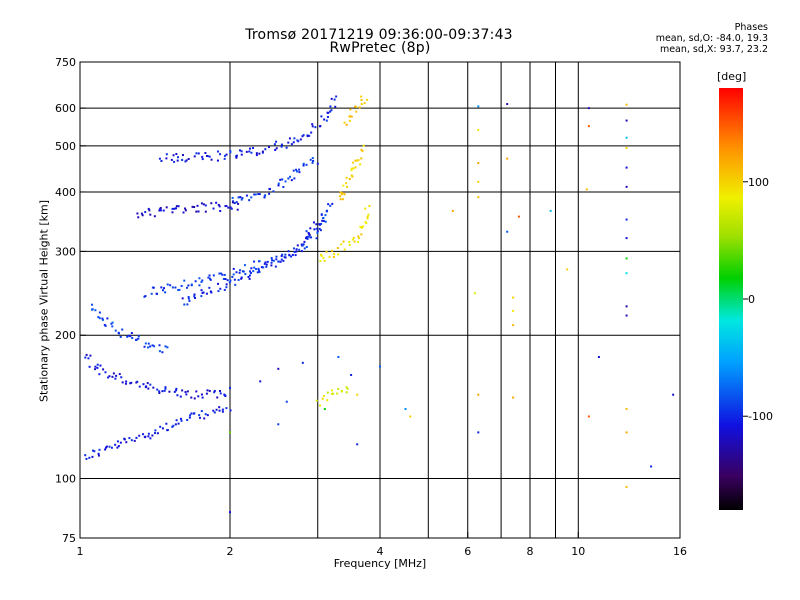 The height and width of the screenshot is (600, 800). I want to click on x-tick-label: 8, so click(530, 551).